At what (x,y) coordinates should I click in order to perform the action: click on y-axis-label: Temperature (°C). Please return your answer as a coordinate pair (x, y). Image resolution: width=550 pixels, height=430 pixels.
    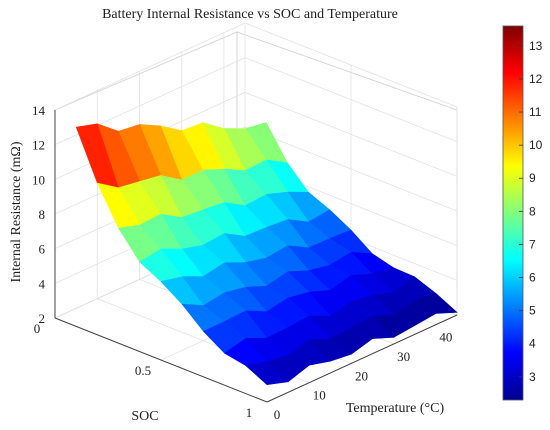
    Looking at the image, I should click on (395, 408).